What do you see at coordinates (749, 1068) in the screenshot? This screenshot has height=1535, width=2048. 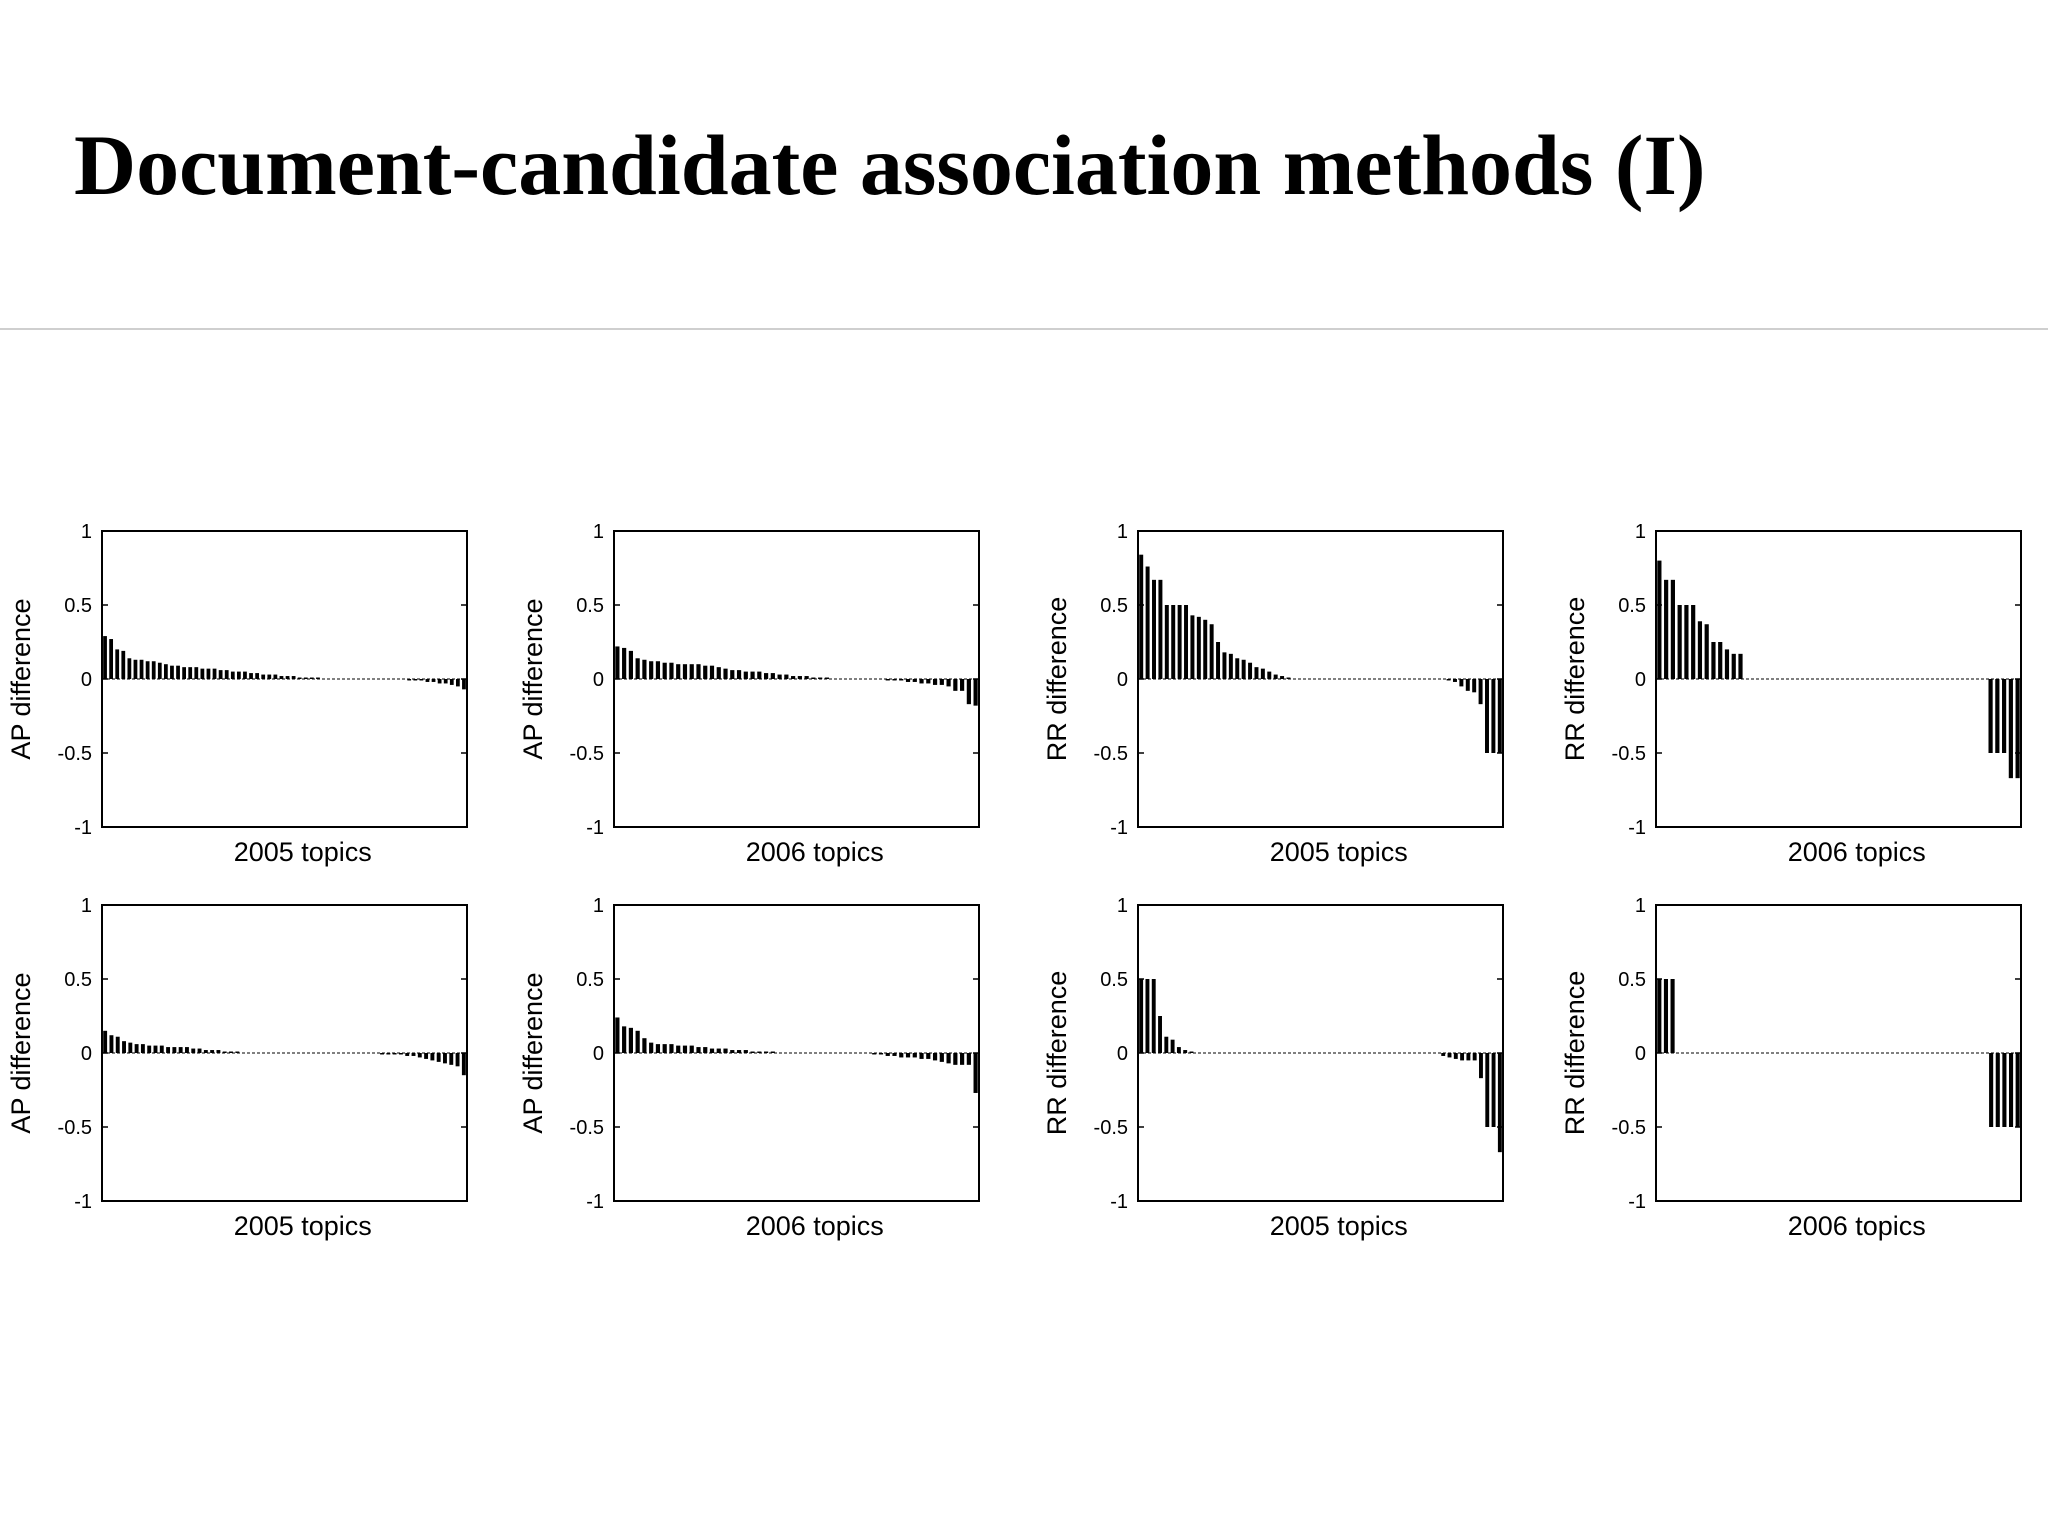 I see `chart-panel-6: 1 0.5 0 -0.5 -1 2006 topics AP difference` at bounding box center [749, 1068].